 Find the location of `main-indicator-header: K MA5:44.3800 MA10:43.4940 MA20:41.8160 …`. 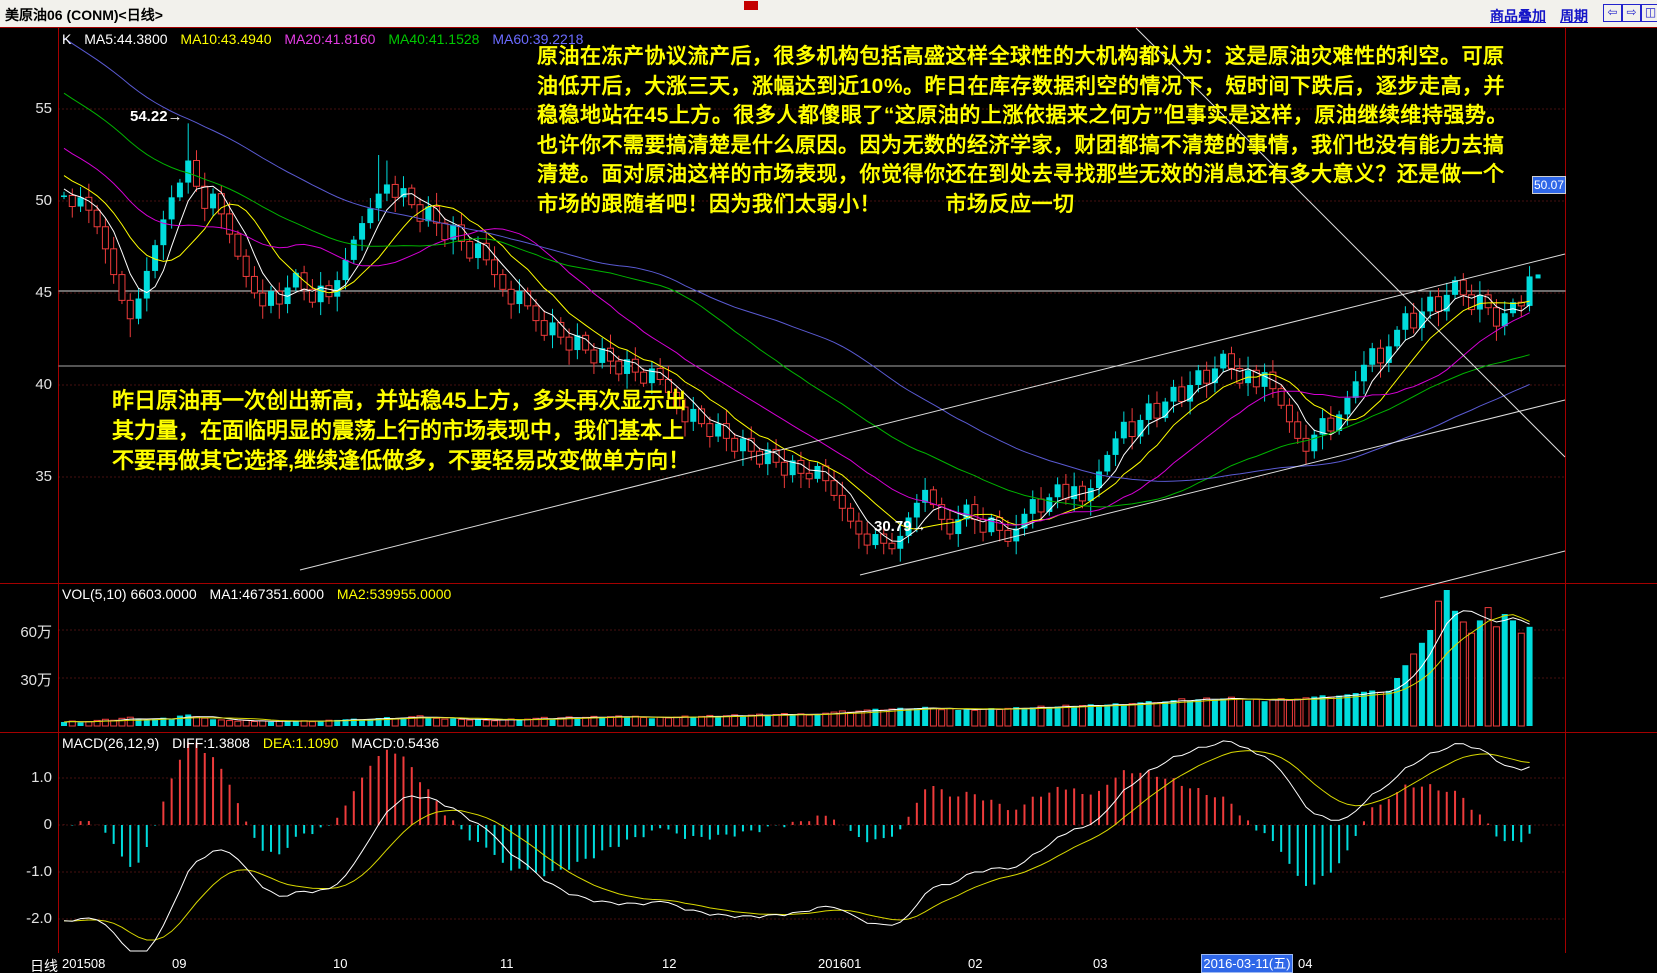

main-indicator-header: K MA5:44.3800 MA10:43.4940 MA20:41.8160 … is located at coordinates (327, 39).